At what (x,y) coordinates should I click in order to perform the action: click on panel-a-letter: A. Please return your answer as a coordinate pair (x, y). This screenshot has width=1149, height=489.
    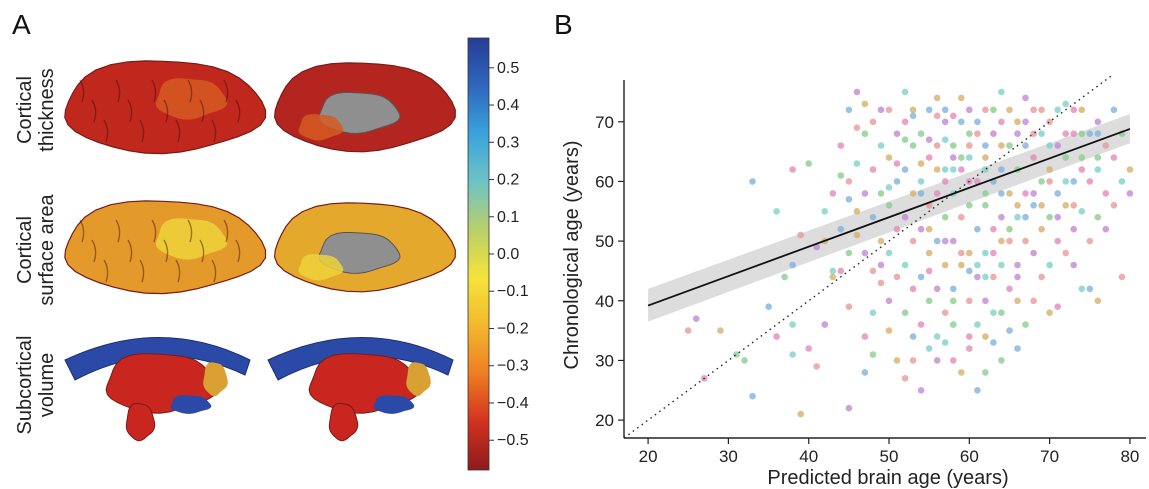
    Looking at the image, I should click on (21, 24).